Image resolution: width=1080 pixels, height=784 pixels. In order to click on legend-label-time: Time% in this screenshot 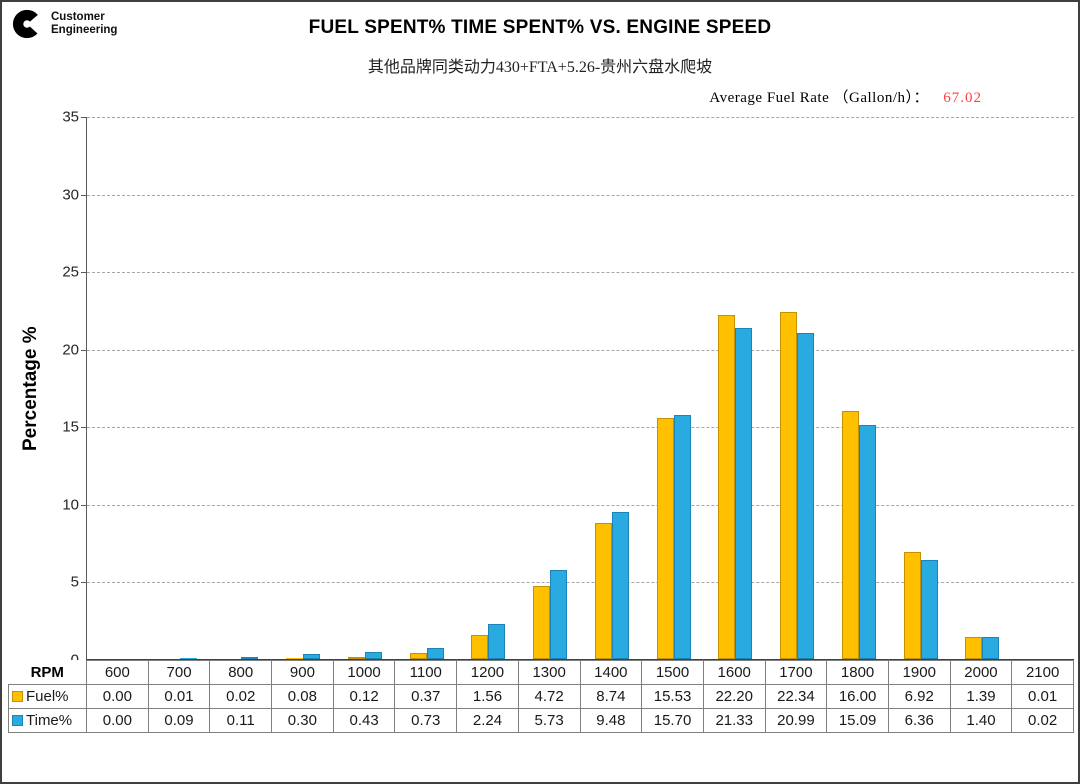, I will do `click(47, 720)`.